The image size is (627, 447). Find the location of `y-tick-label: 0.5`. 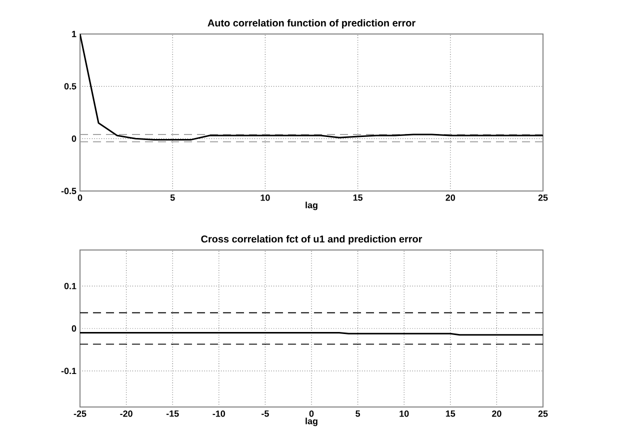

y-tick-label: 0.5 is located at coordinates (70, 86).